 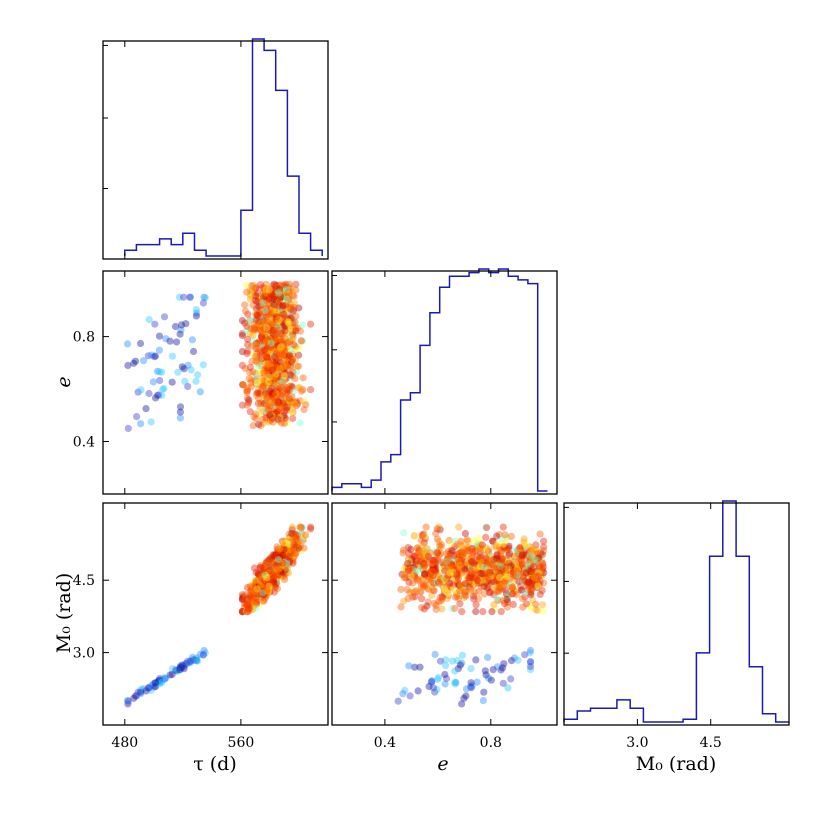 I want to click on x-tick-label-tau: 560, so click(x=241, y=743).